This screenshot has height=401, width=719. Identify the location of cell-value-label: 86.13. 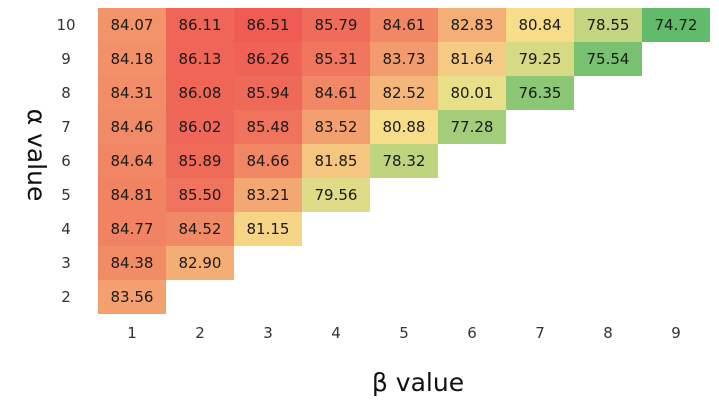
(200, 59).